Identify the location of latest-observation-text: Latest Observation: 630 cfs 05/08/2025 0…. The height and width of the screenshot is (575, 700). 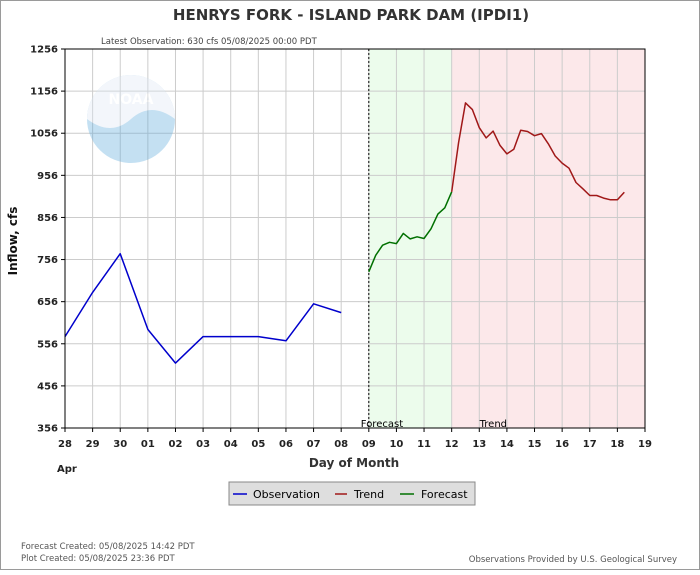
(209, 42).